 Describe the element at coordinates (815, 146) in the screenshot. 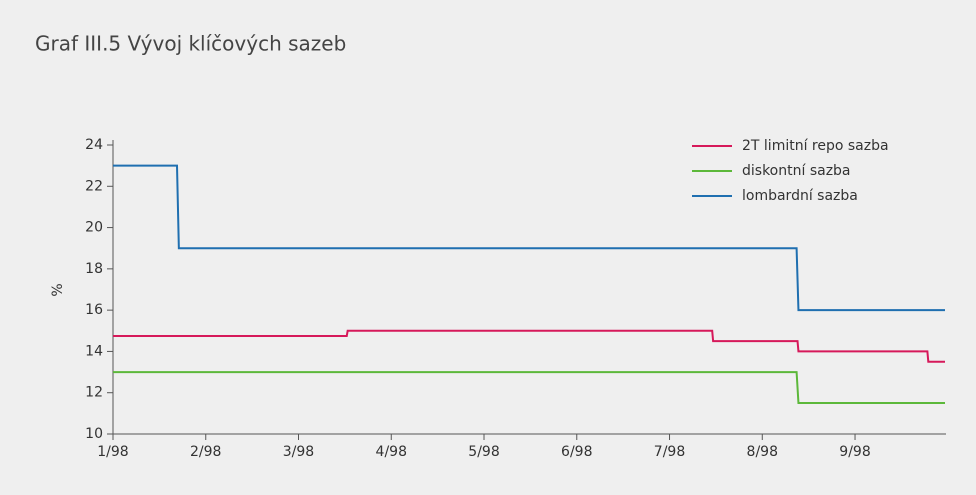

I see `legend-label: 2T limitní repo sazba` at that location.